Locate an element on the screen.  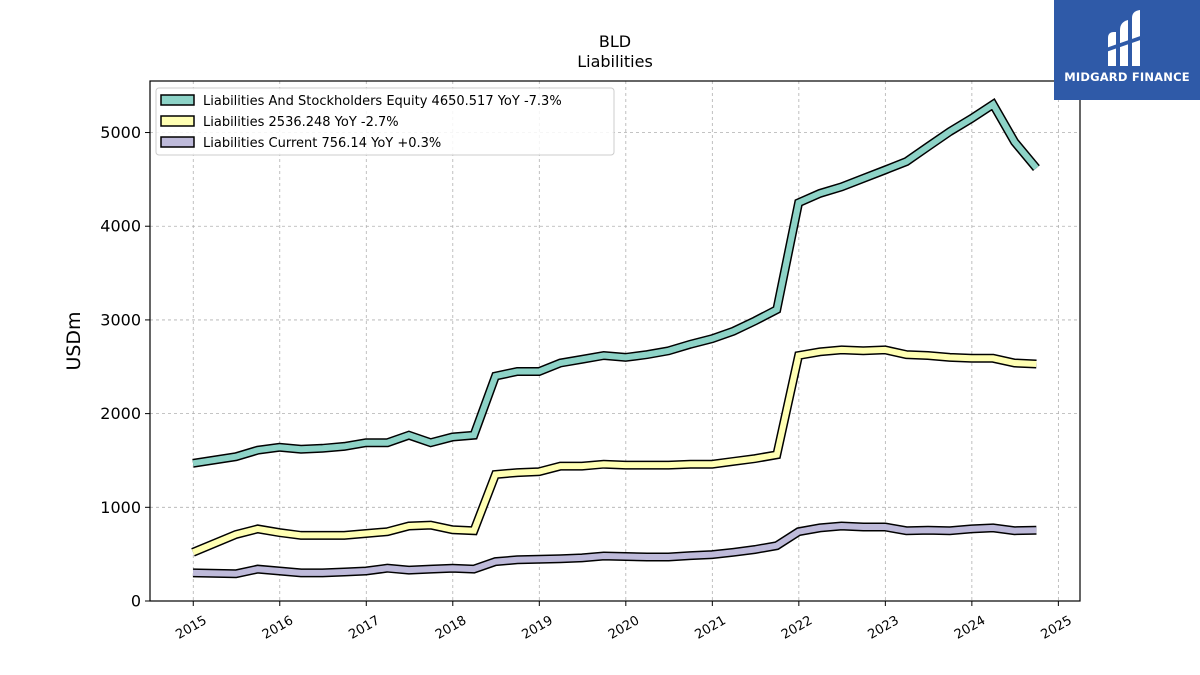
y-tick-label: 3000 is located at coordinates (120, 319).